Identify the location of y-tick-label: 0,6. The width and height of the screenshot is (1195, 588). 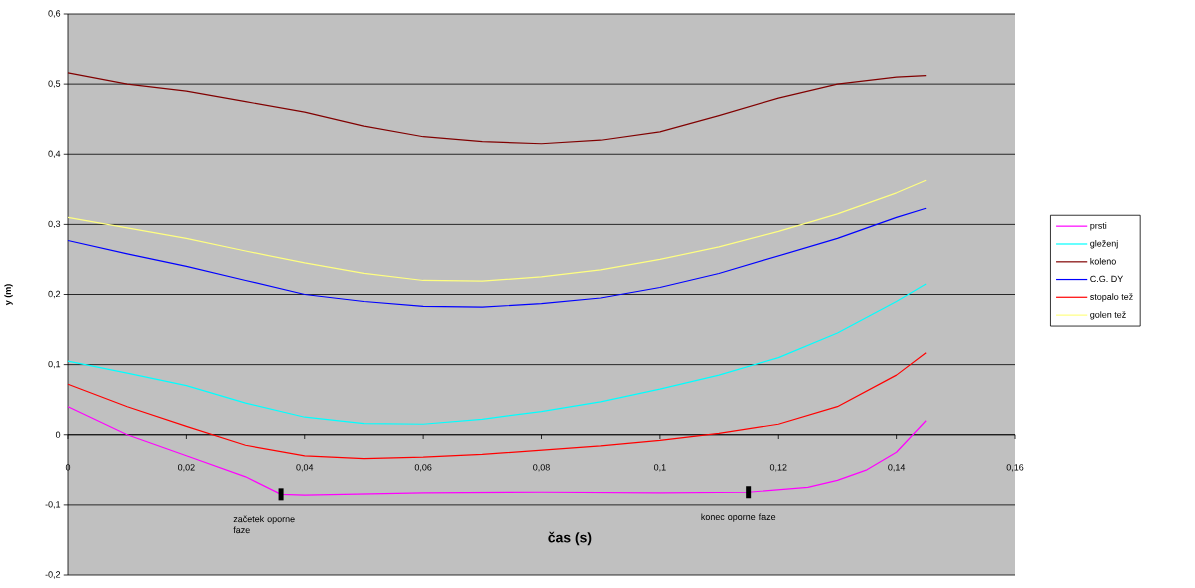
(54, 14).